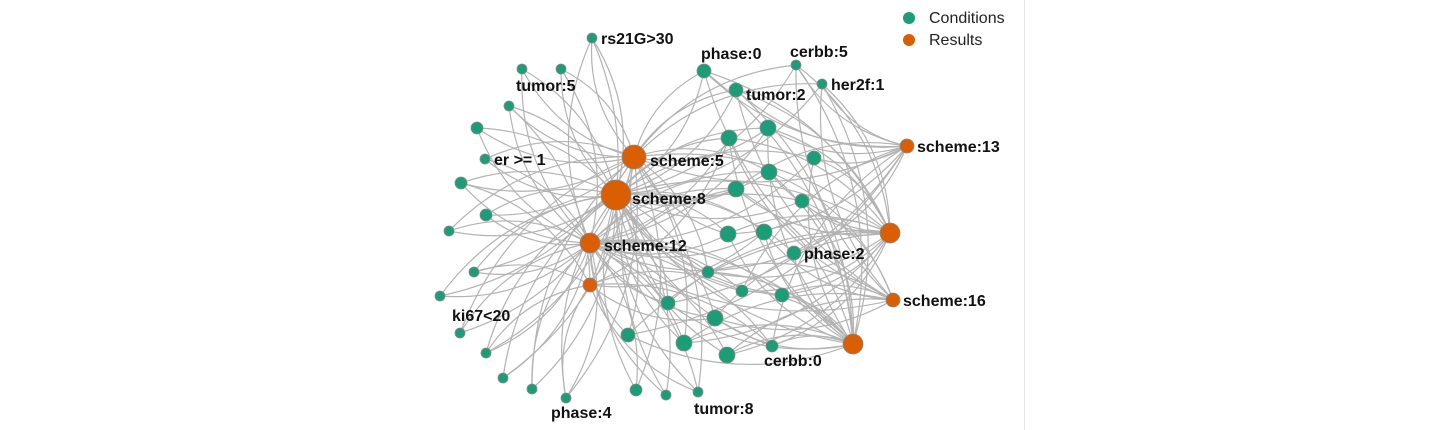 The width and height of the screenshot is (1431, 430). I want to click on node-label: scheme:13, so click(958, 147).